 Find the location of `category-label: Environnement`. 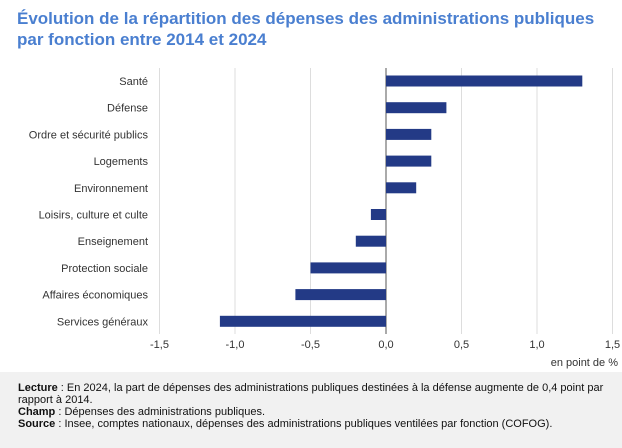

category-label: Environnement is located at coordinates (111, 189).